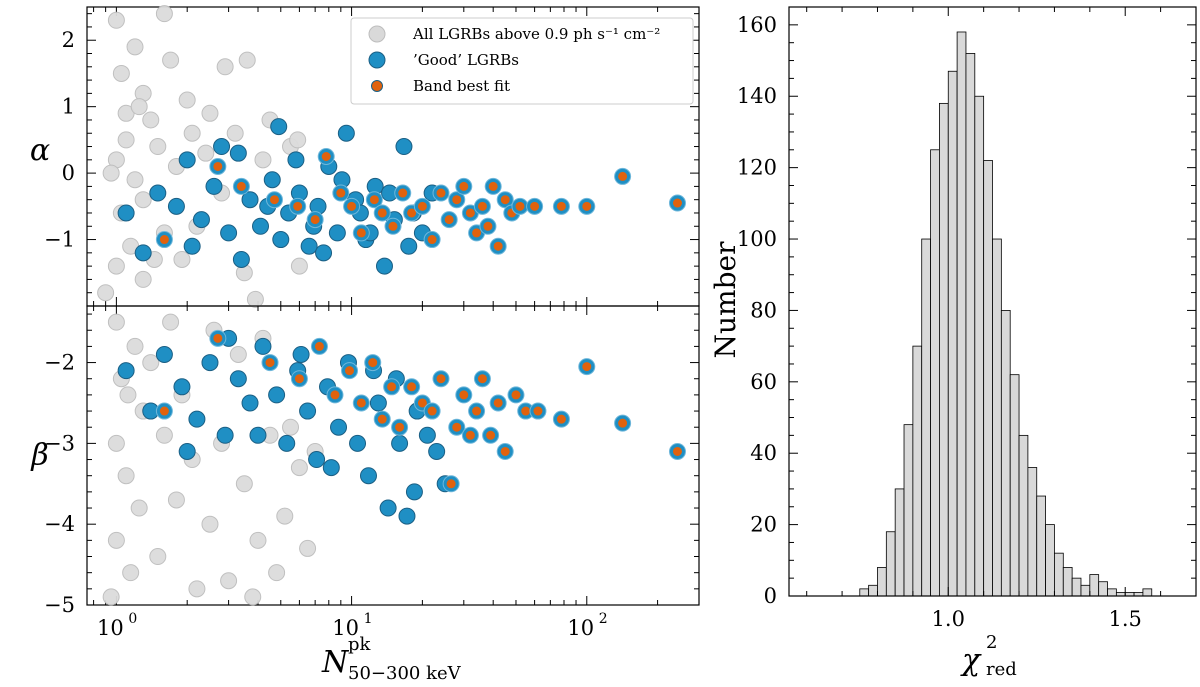 Image resolution: width=1200 pixels, height=687 pixels. Describe the element at coordinates (59, 443) in the screenshot. I see `beta-ytick-label: −3` at that location.